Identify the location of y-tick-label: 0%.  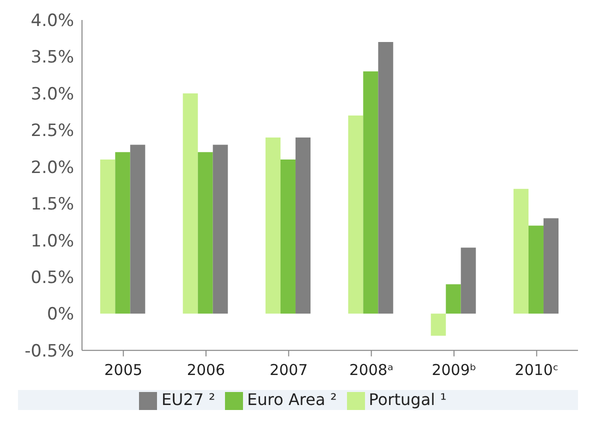
(60, 314).